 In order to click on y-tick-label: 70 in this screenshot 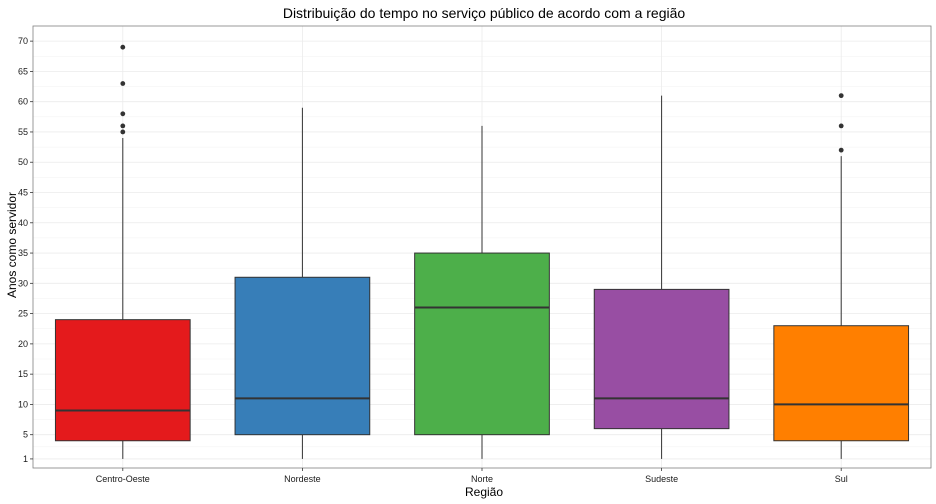, I will do `click(23, 41)`.